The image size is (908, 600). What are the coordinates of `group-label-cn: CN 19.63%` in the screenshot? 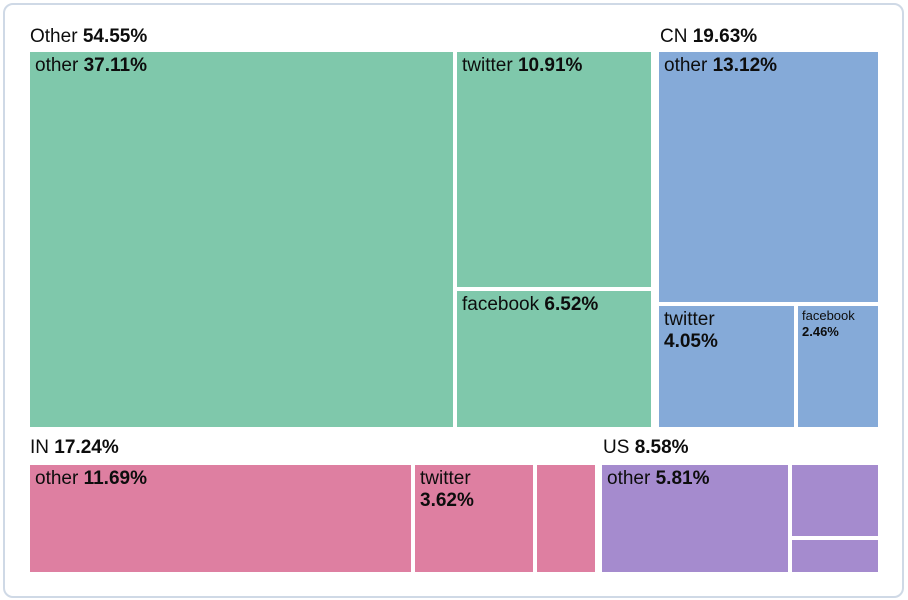 It's located at (708, 37).